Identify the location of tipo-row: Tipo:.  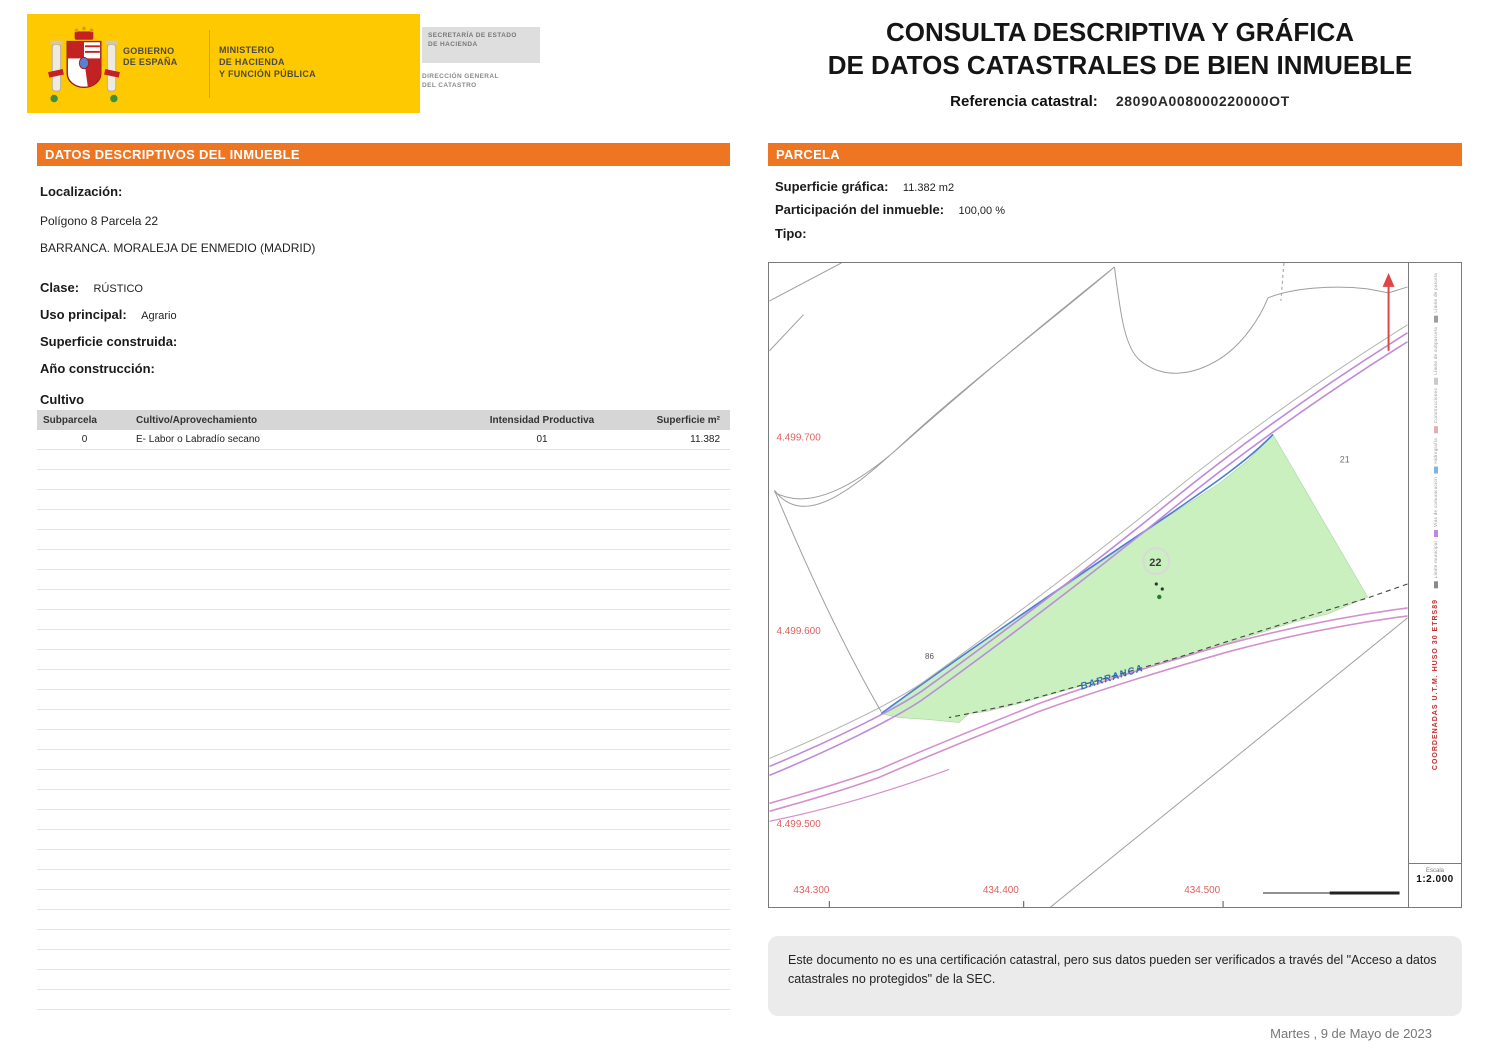
(796, 234).